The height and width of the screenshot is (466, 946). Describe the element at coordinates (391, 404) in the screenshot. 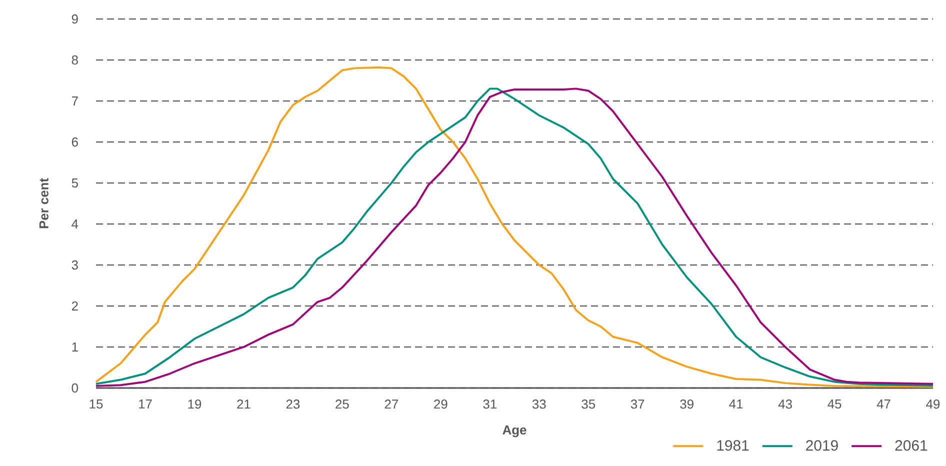

I see `x-tick-label: 27` at that location.